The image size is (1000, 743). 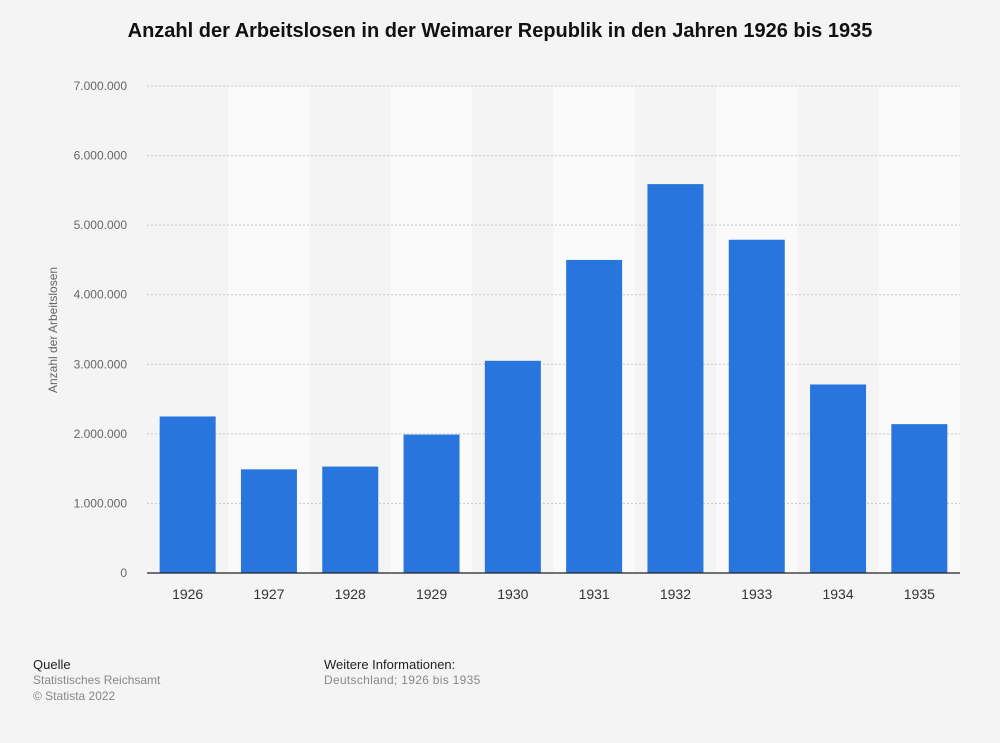 I want to click on y-tick-label: 4.000.000, so click(x=101, y=295).